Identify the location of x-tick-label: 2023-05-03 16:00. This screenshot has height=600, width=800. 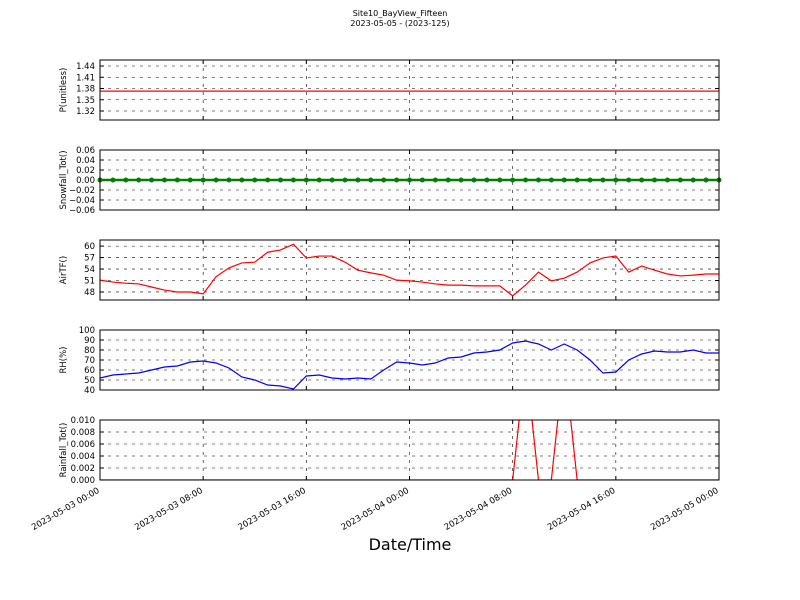
(271, 509).